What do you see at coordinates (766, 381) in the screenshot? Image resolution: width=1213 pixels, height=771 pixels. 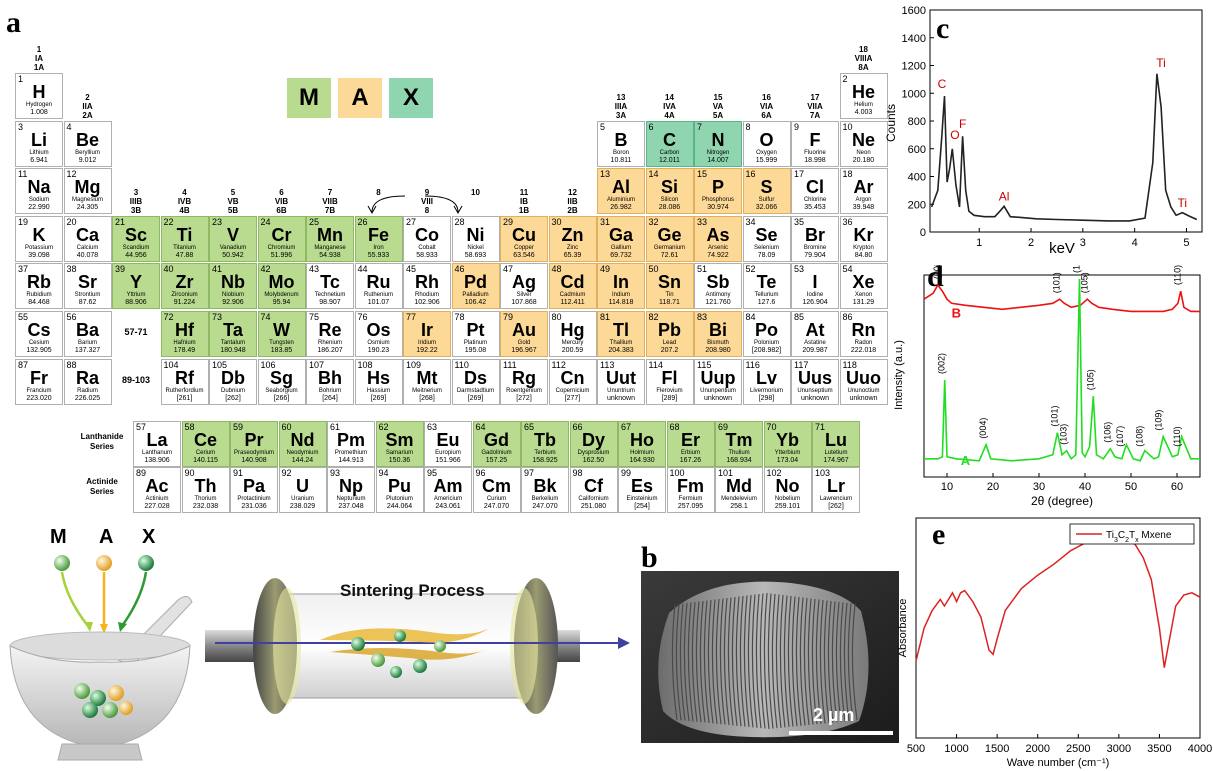 I see `element-cell-Lv: 116 Lv Livermorium [298]` at bounding box center [766, 381].